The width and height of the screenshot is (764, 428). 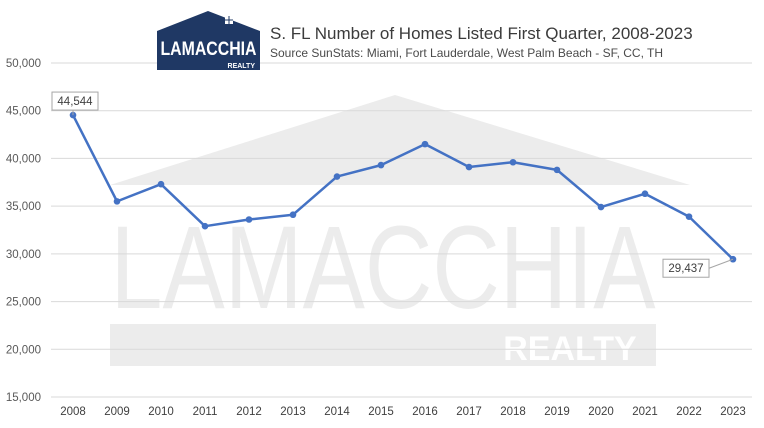 I want to click on x-tick-label: 2023, so click(x=733, y=412).